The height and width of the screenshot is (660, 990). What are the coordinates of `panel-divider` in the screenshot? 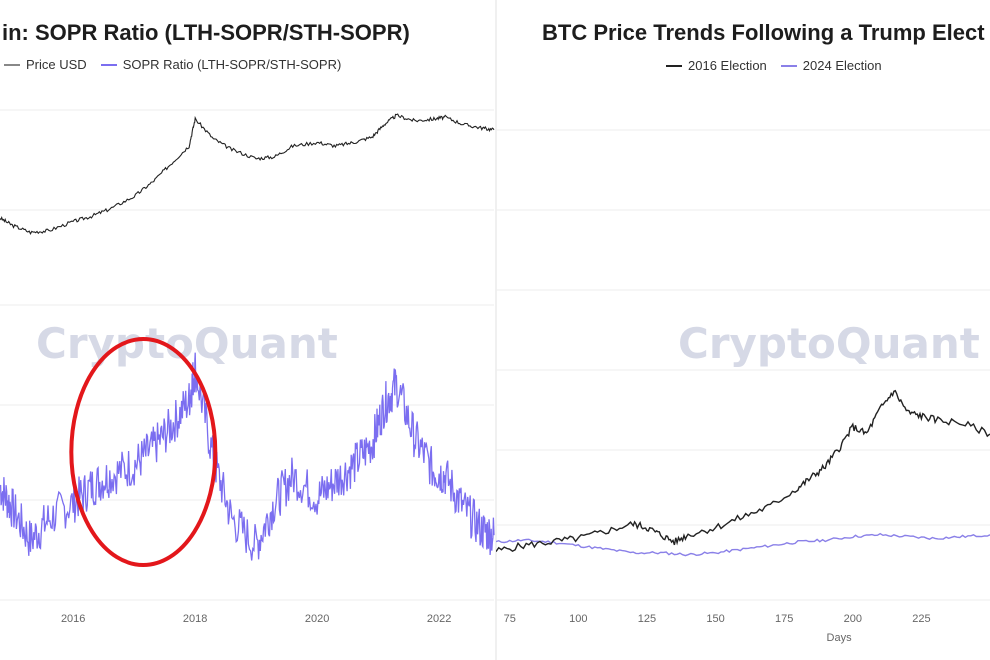 It's located at (496, 330).